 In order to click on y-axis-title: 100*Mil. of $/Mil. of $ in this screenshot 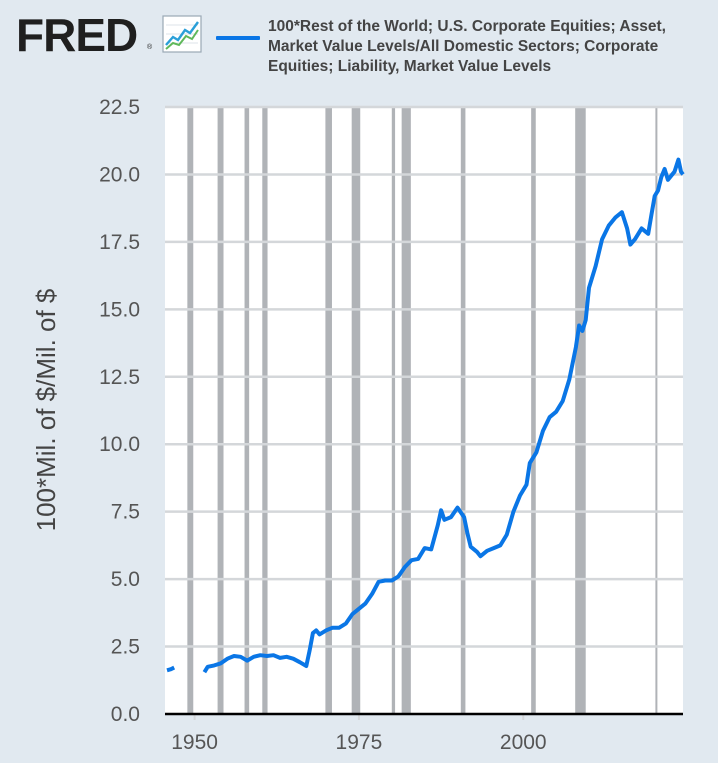, I will do `click(46, 409)`.